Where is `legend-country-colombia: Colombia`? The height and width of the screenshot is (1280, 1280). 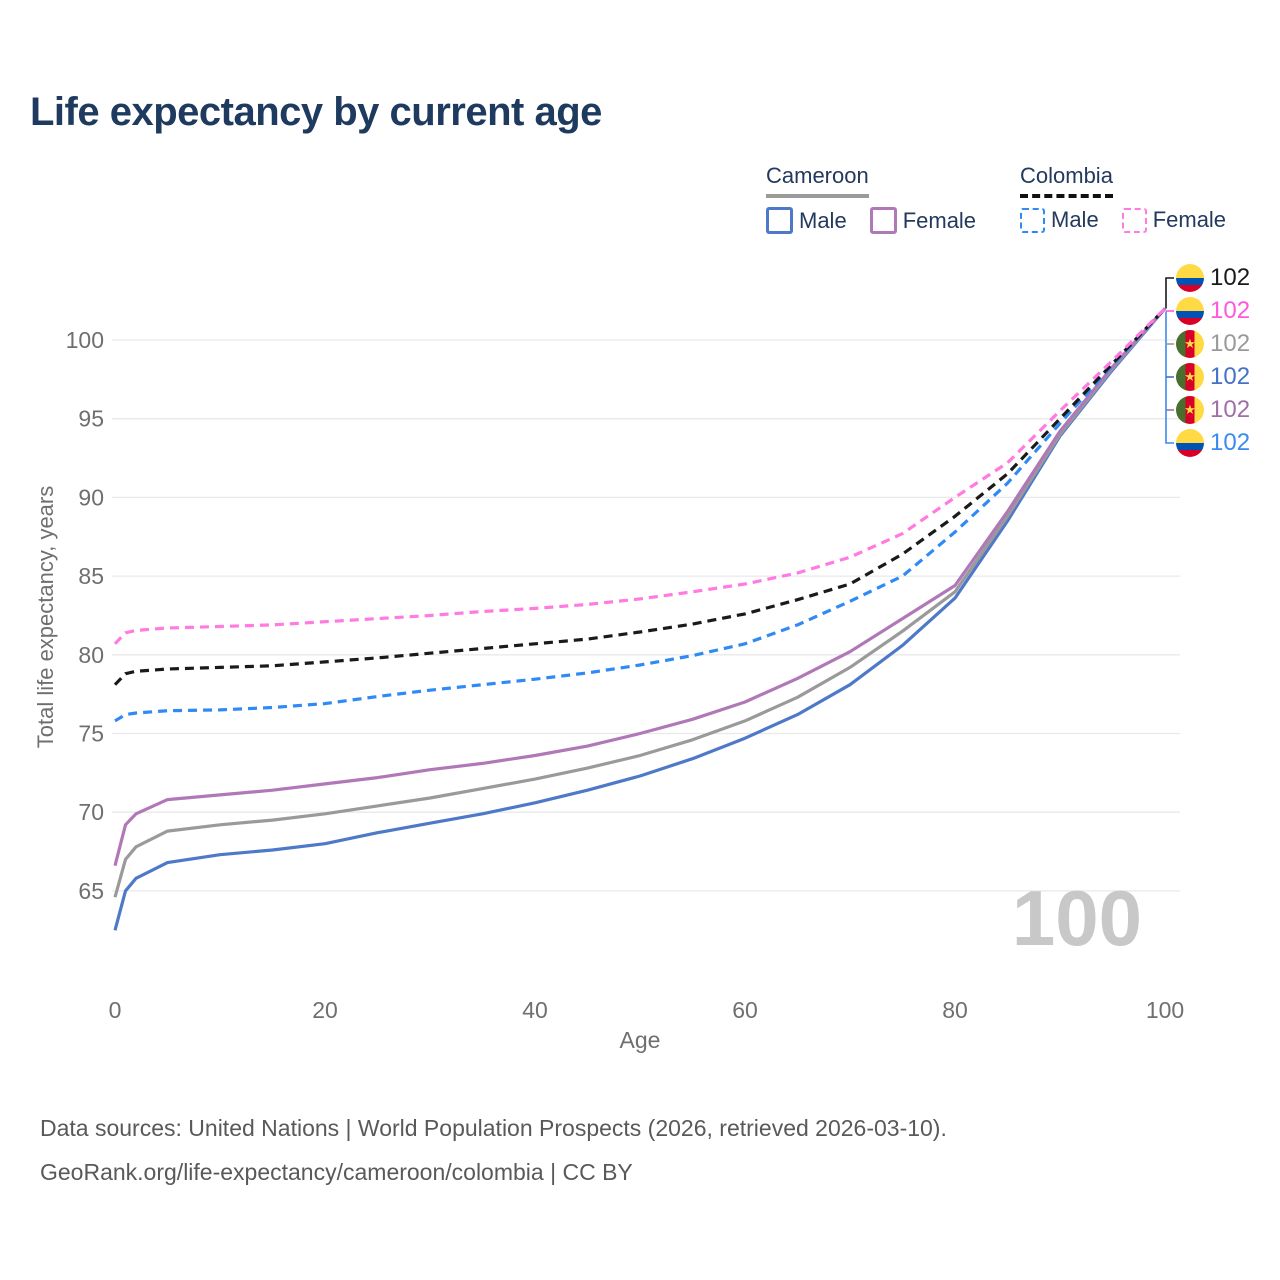
legend-country-colombia: Colombia is located at coordinates (1066, 180).